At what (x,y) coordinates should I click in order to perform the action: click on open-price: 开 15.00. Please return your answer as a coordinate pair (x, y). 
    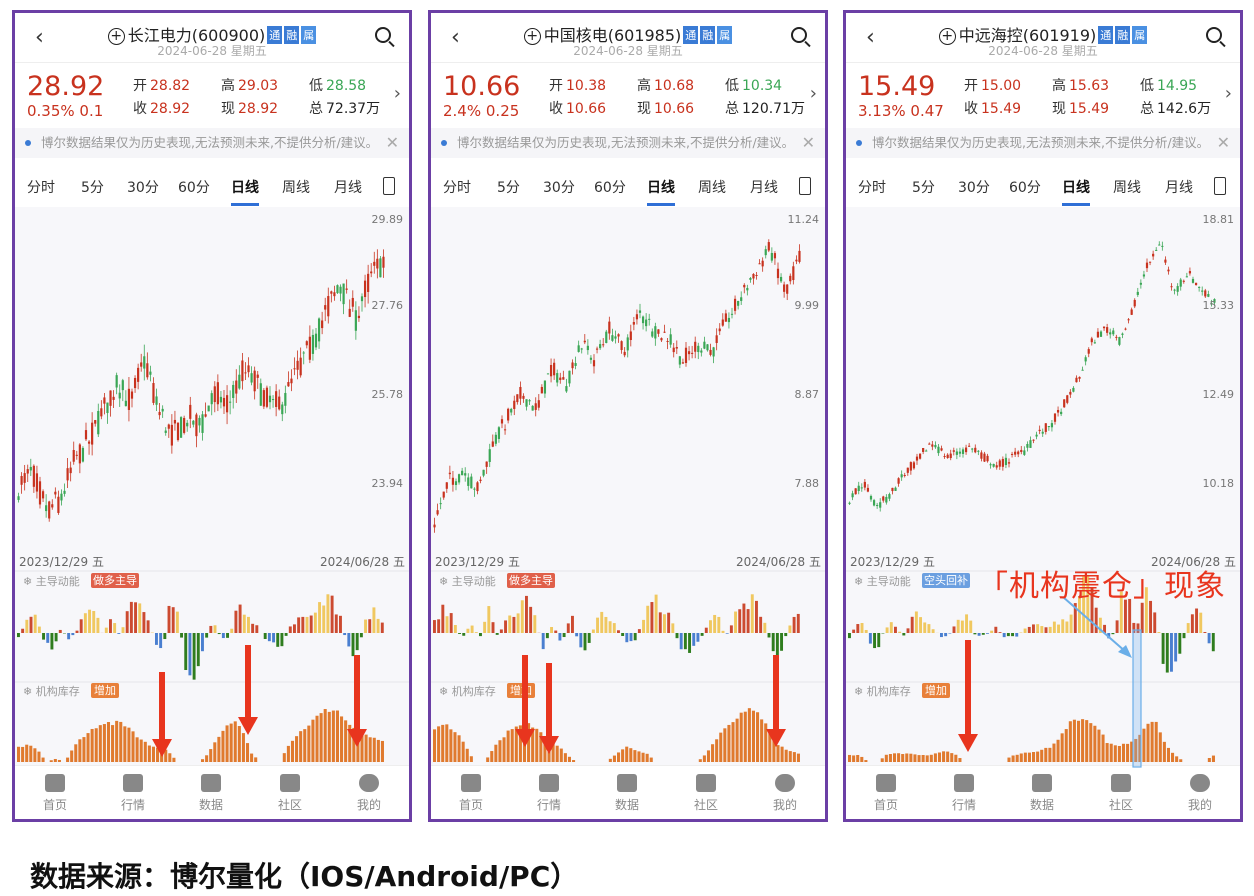
    Looking at the image, I should click on (993, 86).